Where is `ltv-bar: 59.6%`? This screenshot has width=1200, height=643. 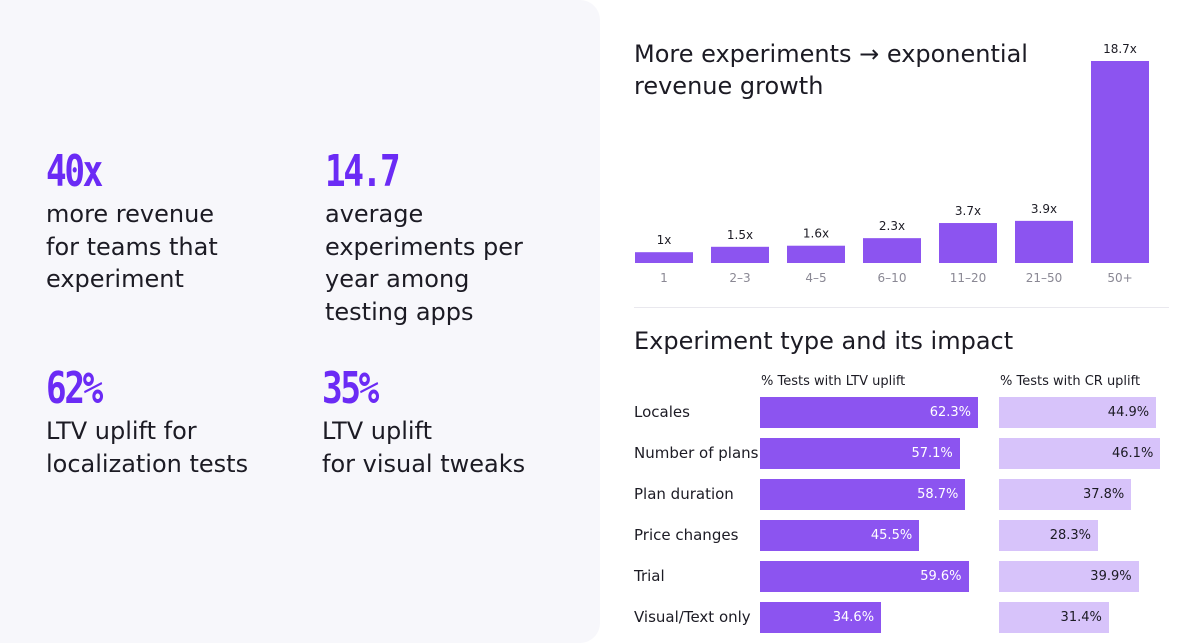 ltv-bar: 59.6% is located at coordinates (864, 576).